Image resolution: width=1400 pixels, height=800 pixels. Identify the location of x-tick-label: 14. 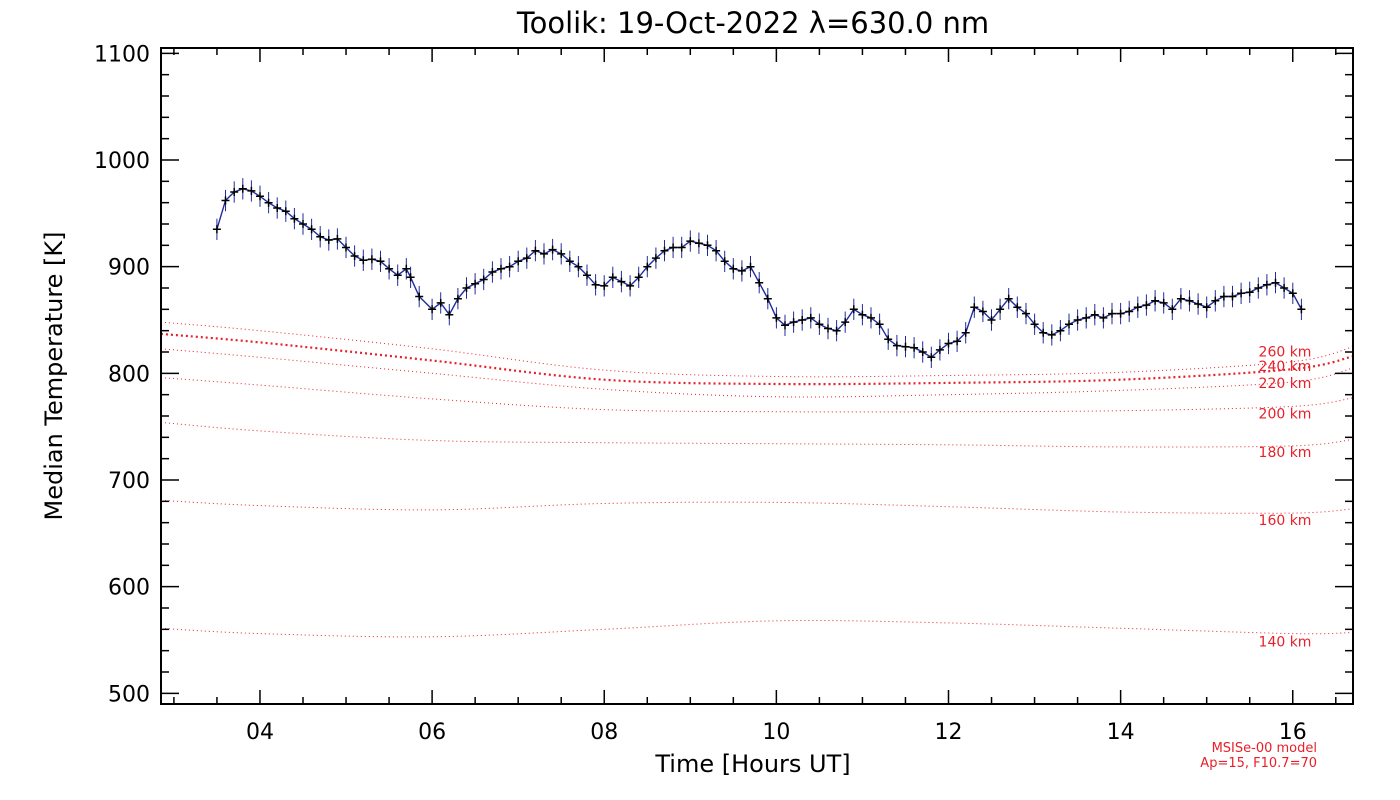
(1121, 732).